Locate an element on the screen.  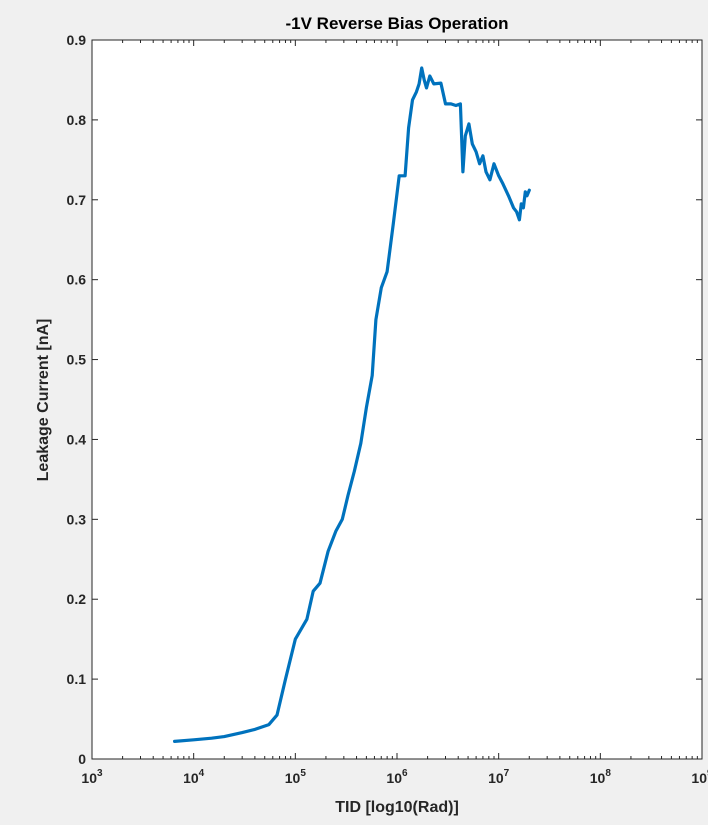
y-tick-label: 0.6 is located at coordinates (77, 280).